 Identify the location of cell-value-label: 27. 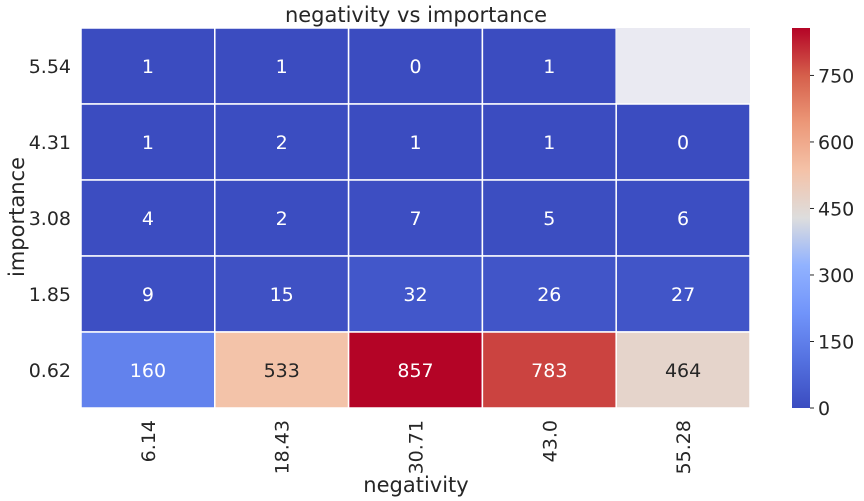
(683, 295).